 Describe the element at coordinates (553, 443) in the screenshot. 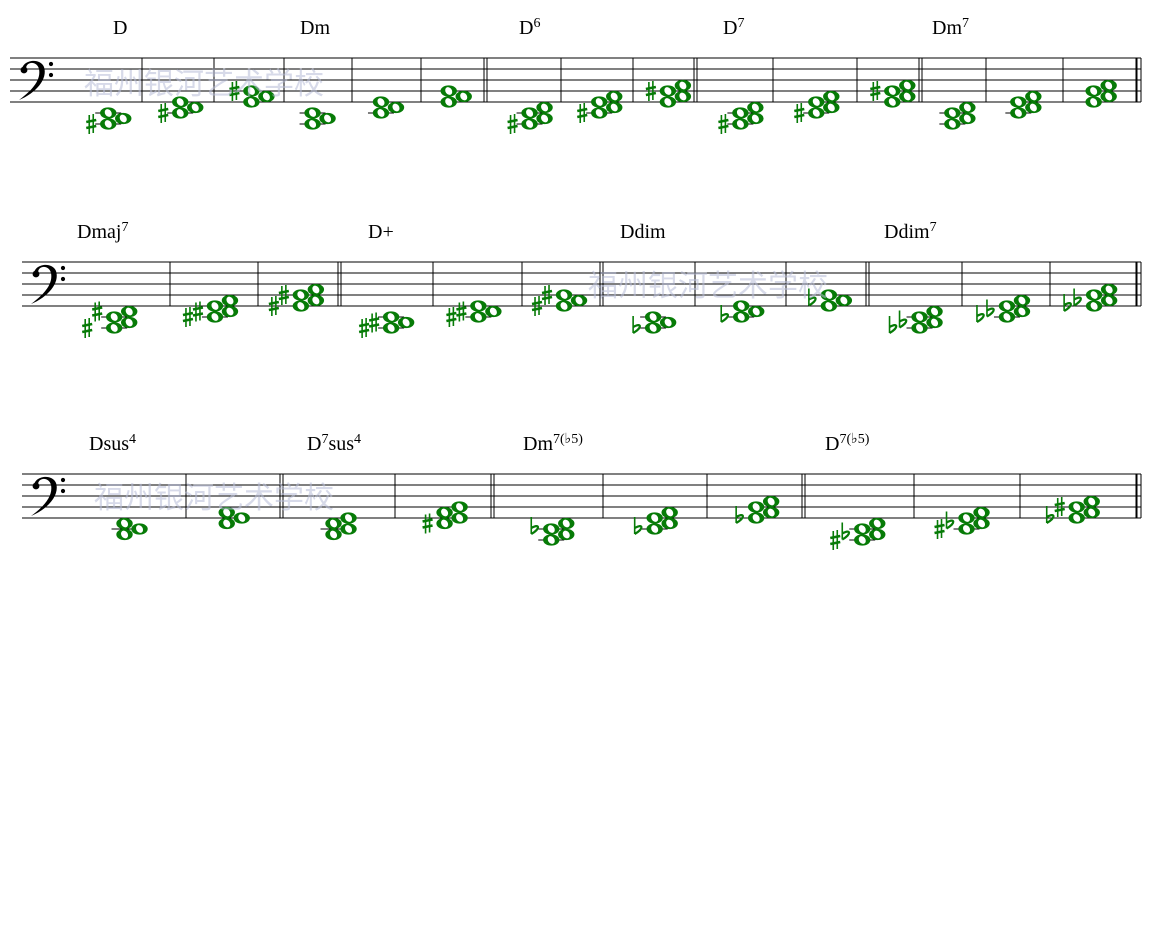

I see `chord-symbol: Dm7(♭5)` at that location.